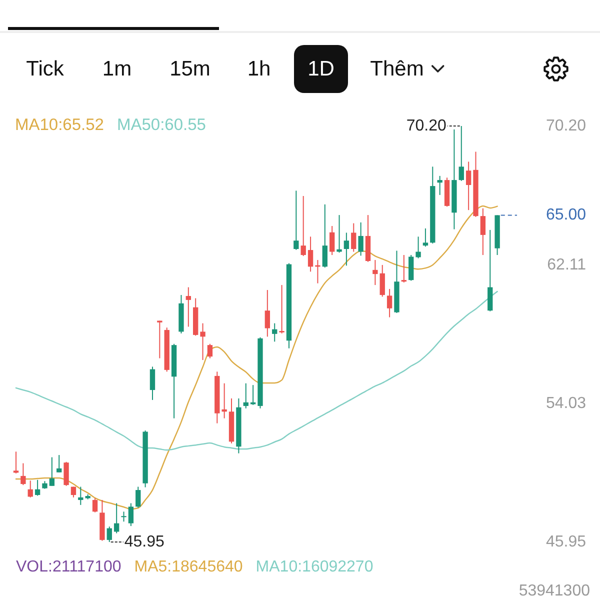 The height and width of the screenshot is (600, 600). What do you see at coordinates (566, 265) in the screenshot?
I see `y-tick-label: 62.11` at bounding box center [566, 265].